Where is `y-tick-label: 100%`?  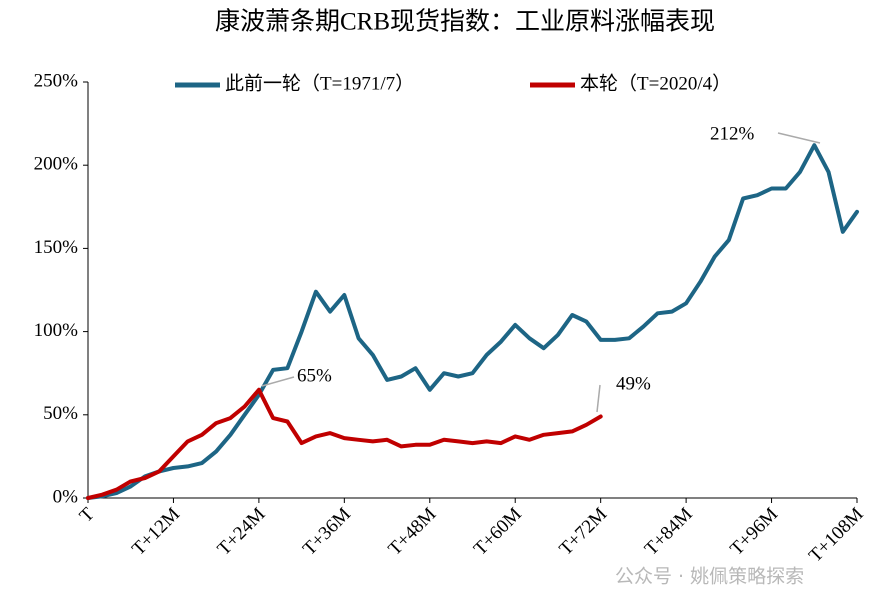 y-tick-label: 100% is located at coordinates (56, 330).